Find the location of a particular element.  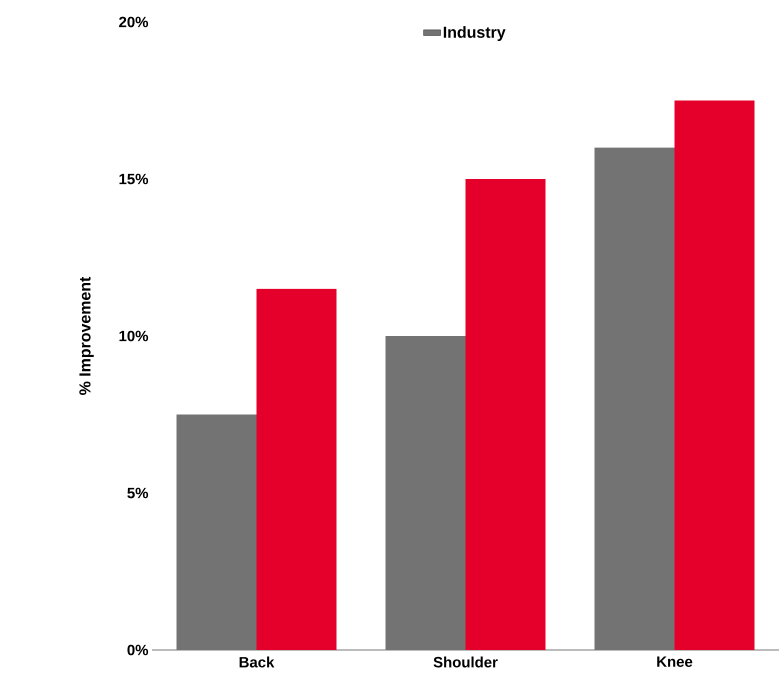

y-tick-label: 15% is located at coordinates (134, 179).